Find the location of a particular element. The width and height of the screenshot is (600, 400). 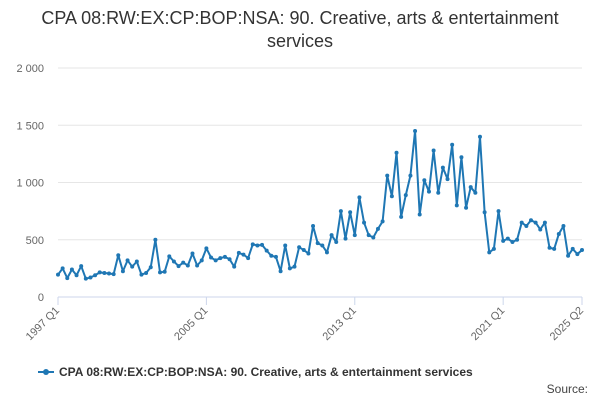

legend-swatch is located at coordinates (46, 372).